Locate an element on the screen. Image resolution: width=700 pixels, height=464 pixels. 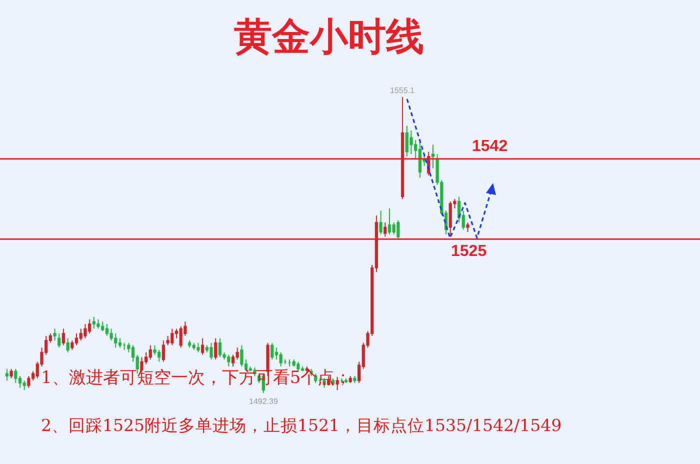
text: 2、回踩1525附近多单进场，止损1521，目标点位1535/1542/1549 is located at coordinates (301, 425).